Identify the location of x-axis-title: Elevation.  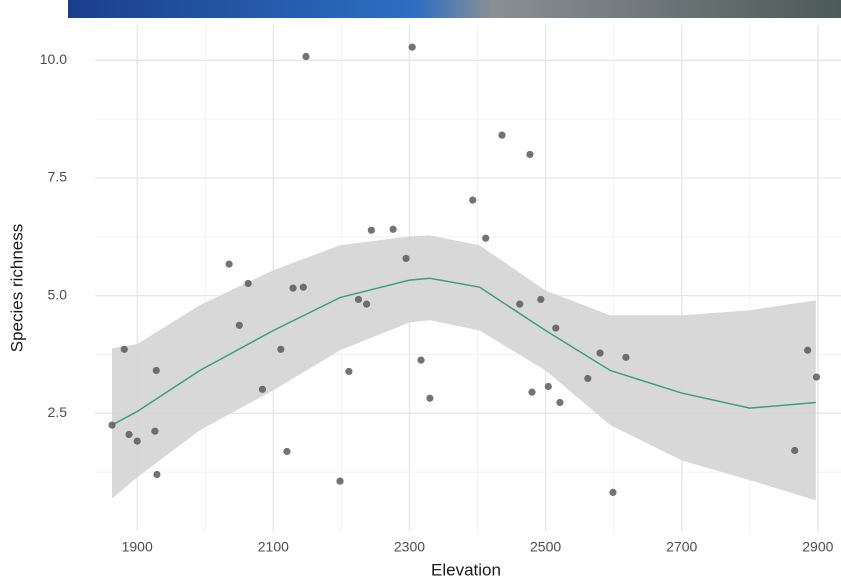
(466, 569).